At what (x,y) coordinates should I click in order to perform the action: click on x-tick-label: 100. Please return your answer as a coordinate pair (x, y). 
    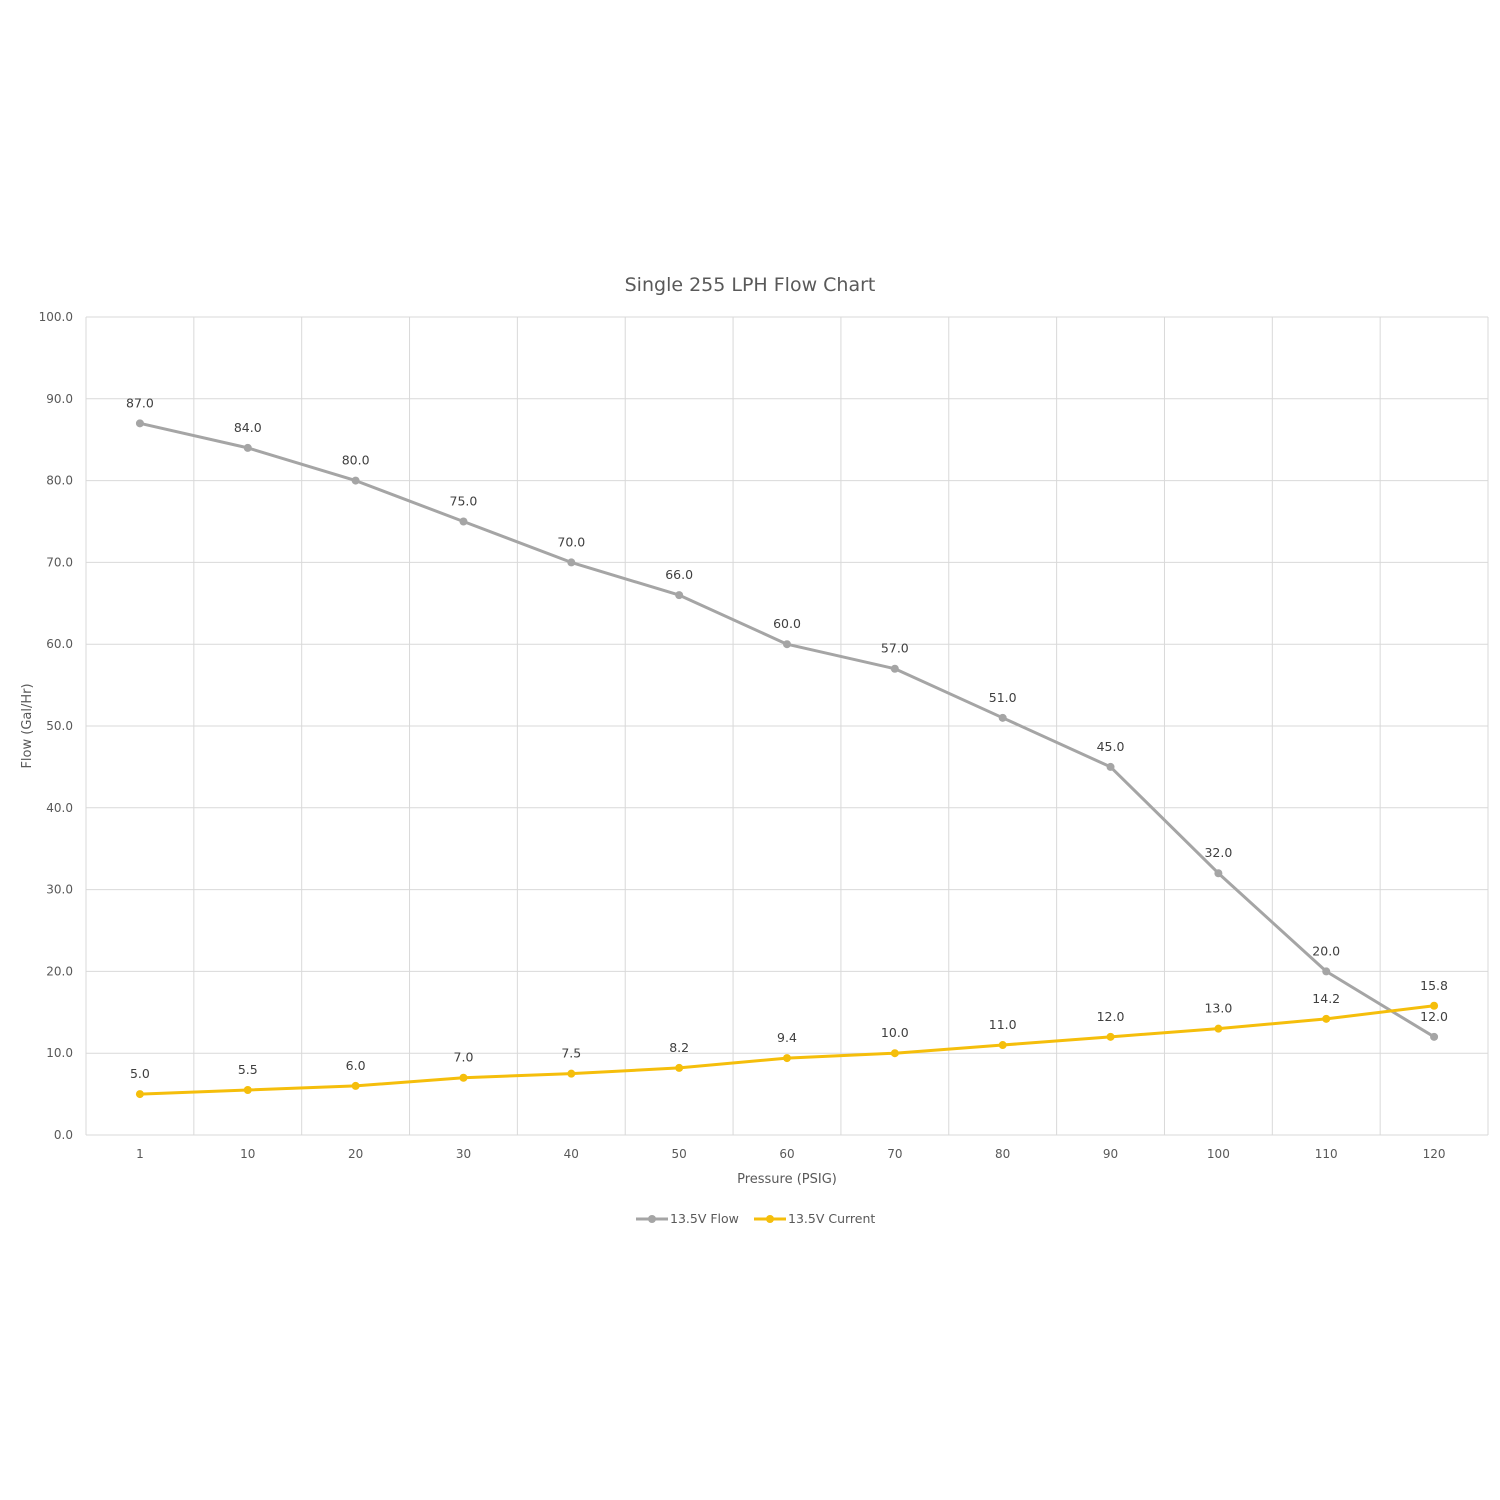
    Looking at the image, I should click on (1218, 1154).